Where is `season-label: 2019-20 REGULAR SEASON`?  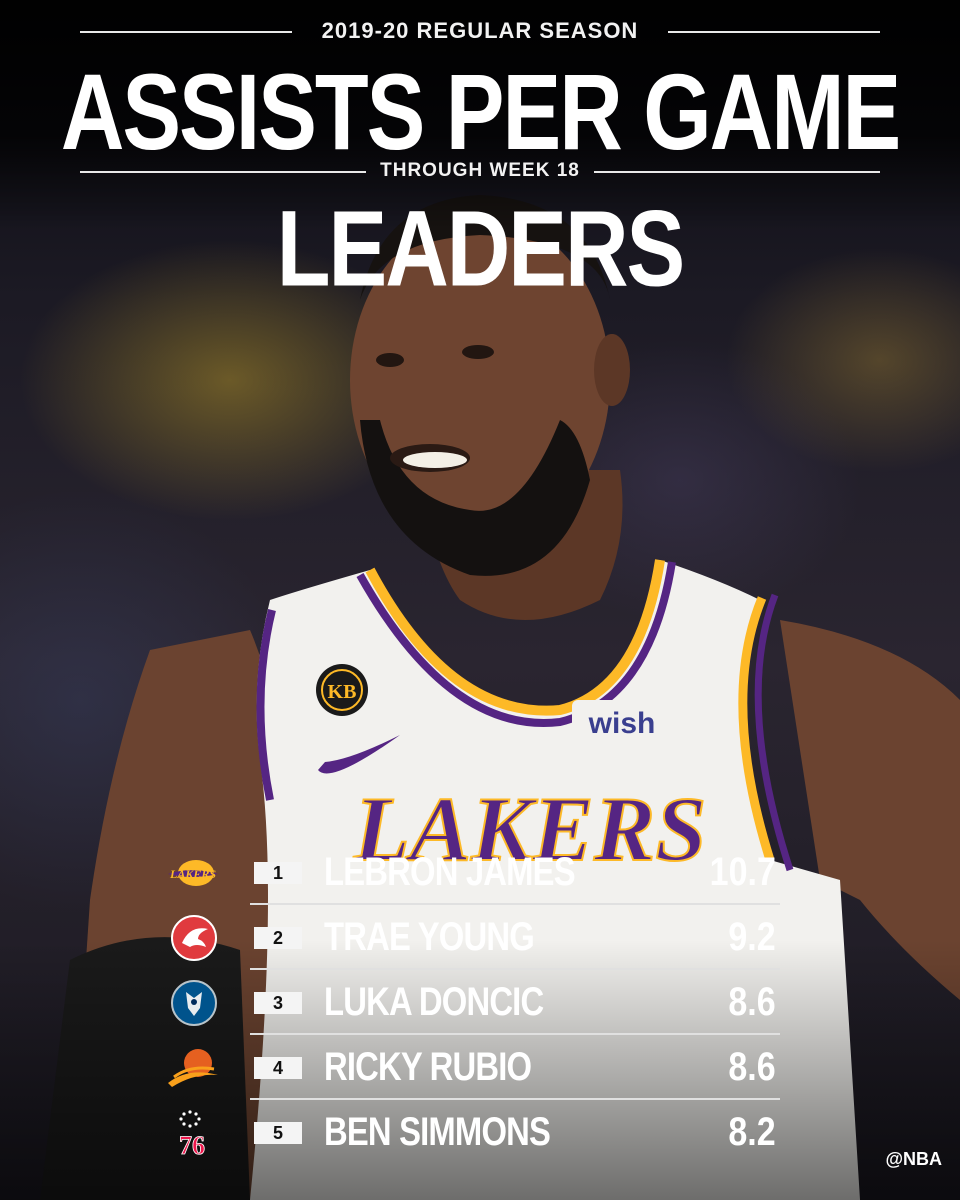
season-label: 2019-20 REGULAR SEASON is located at coordinates (480, 30).